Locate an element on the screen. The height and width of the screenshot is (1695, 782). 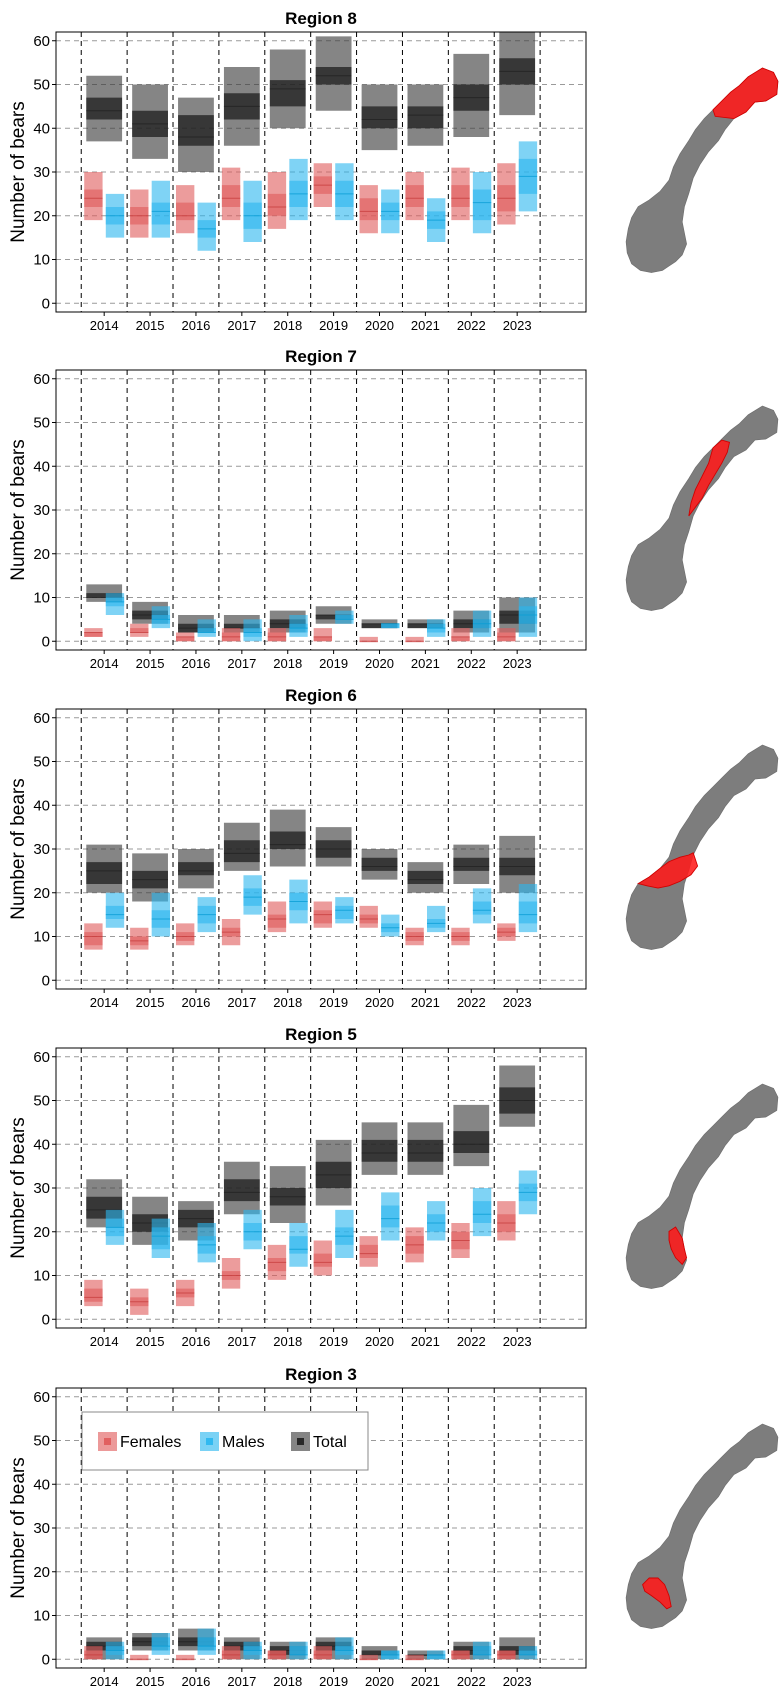
chart-title: Region 6 is located at coordinates (321, 695).